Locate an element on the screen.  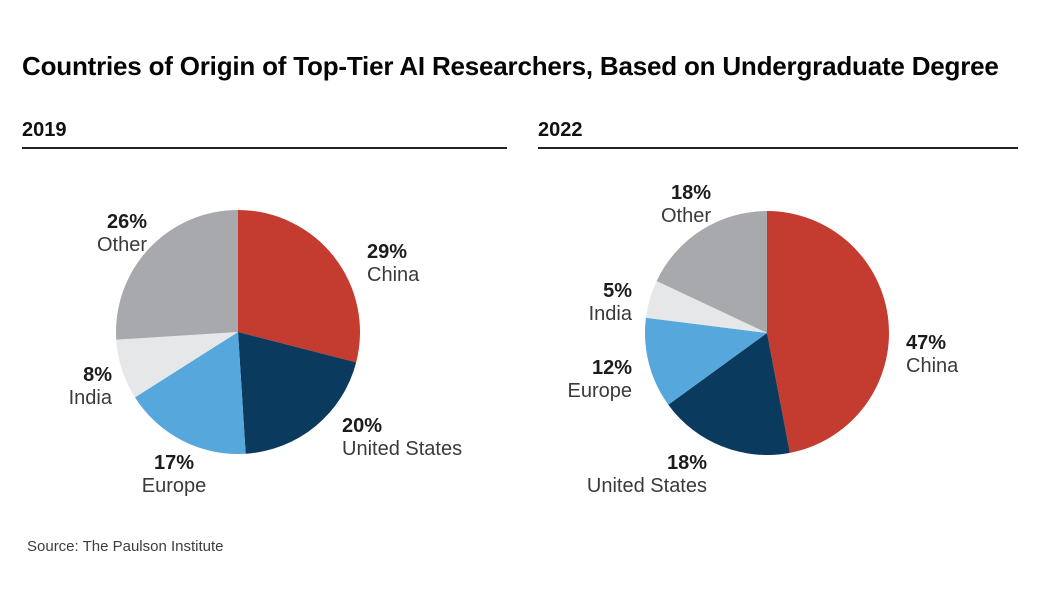
label-2019-united-states-name: United States is located at coordinates (402, 449).